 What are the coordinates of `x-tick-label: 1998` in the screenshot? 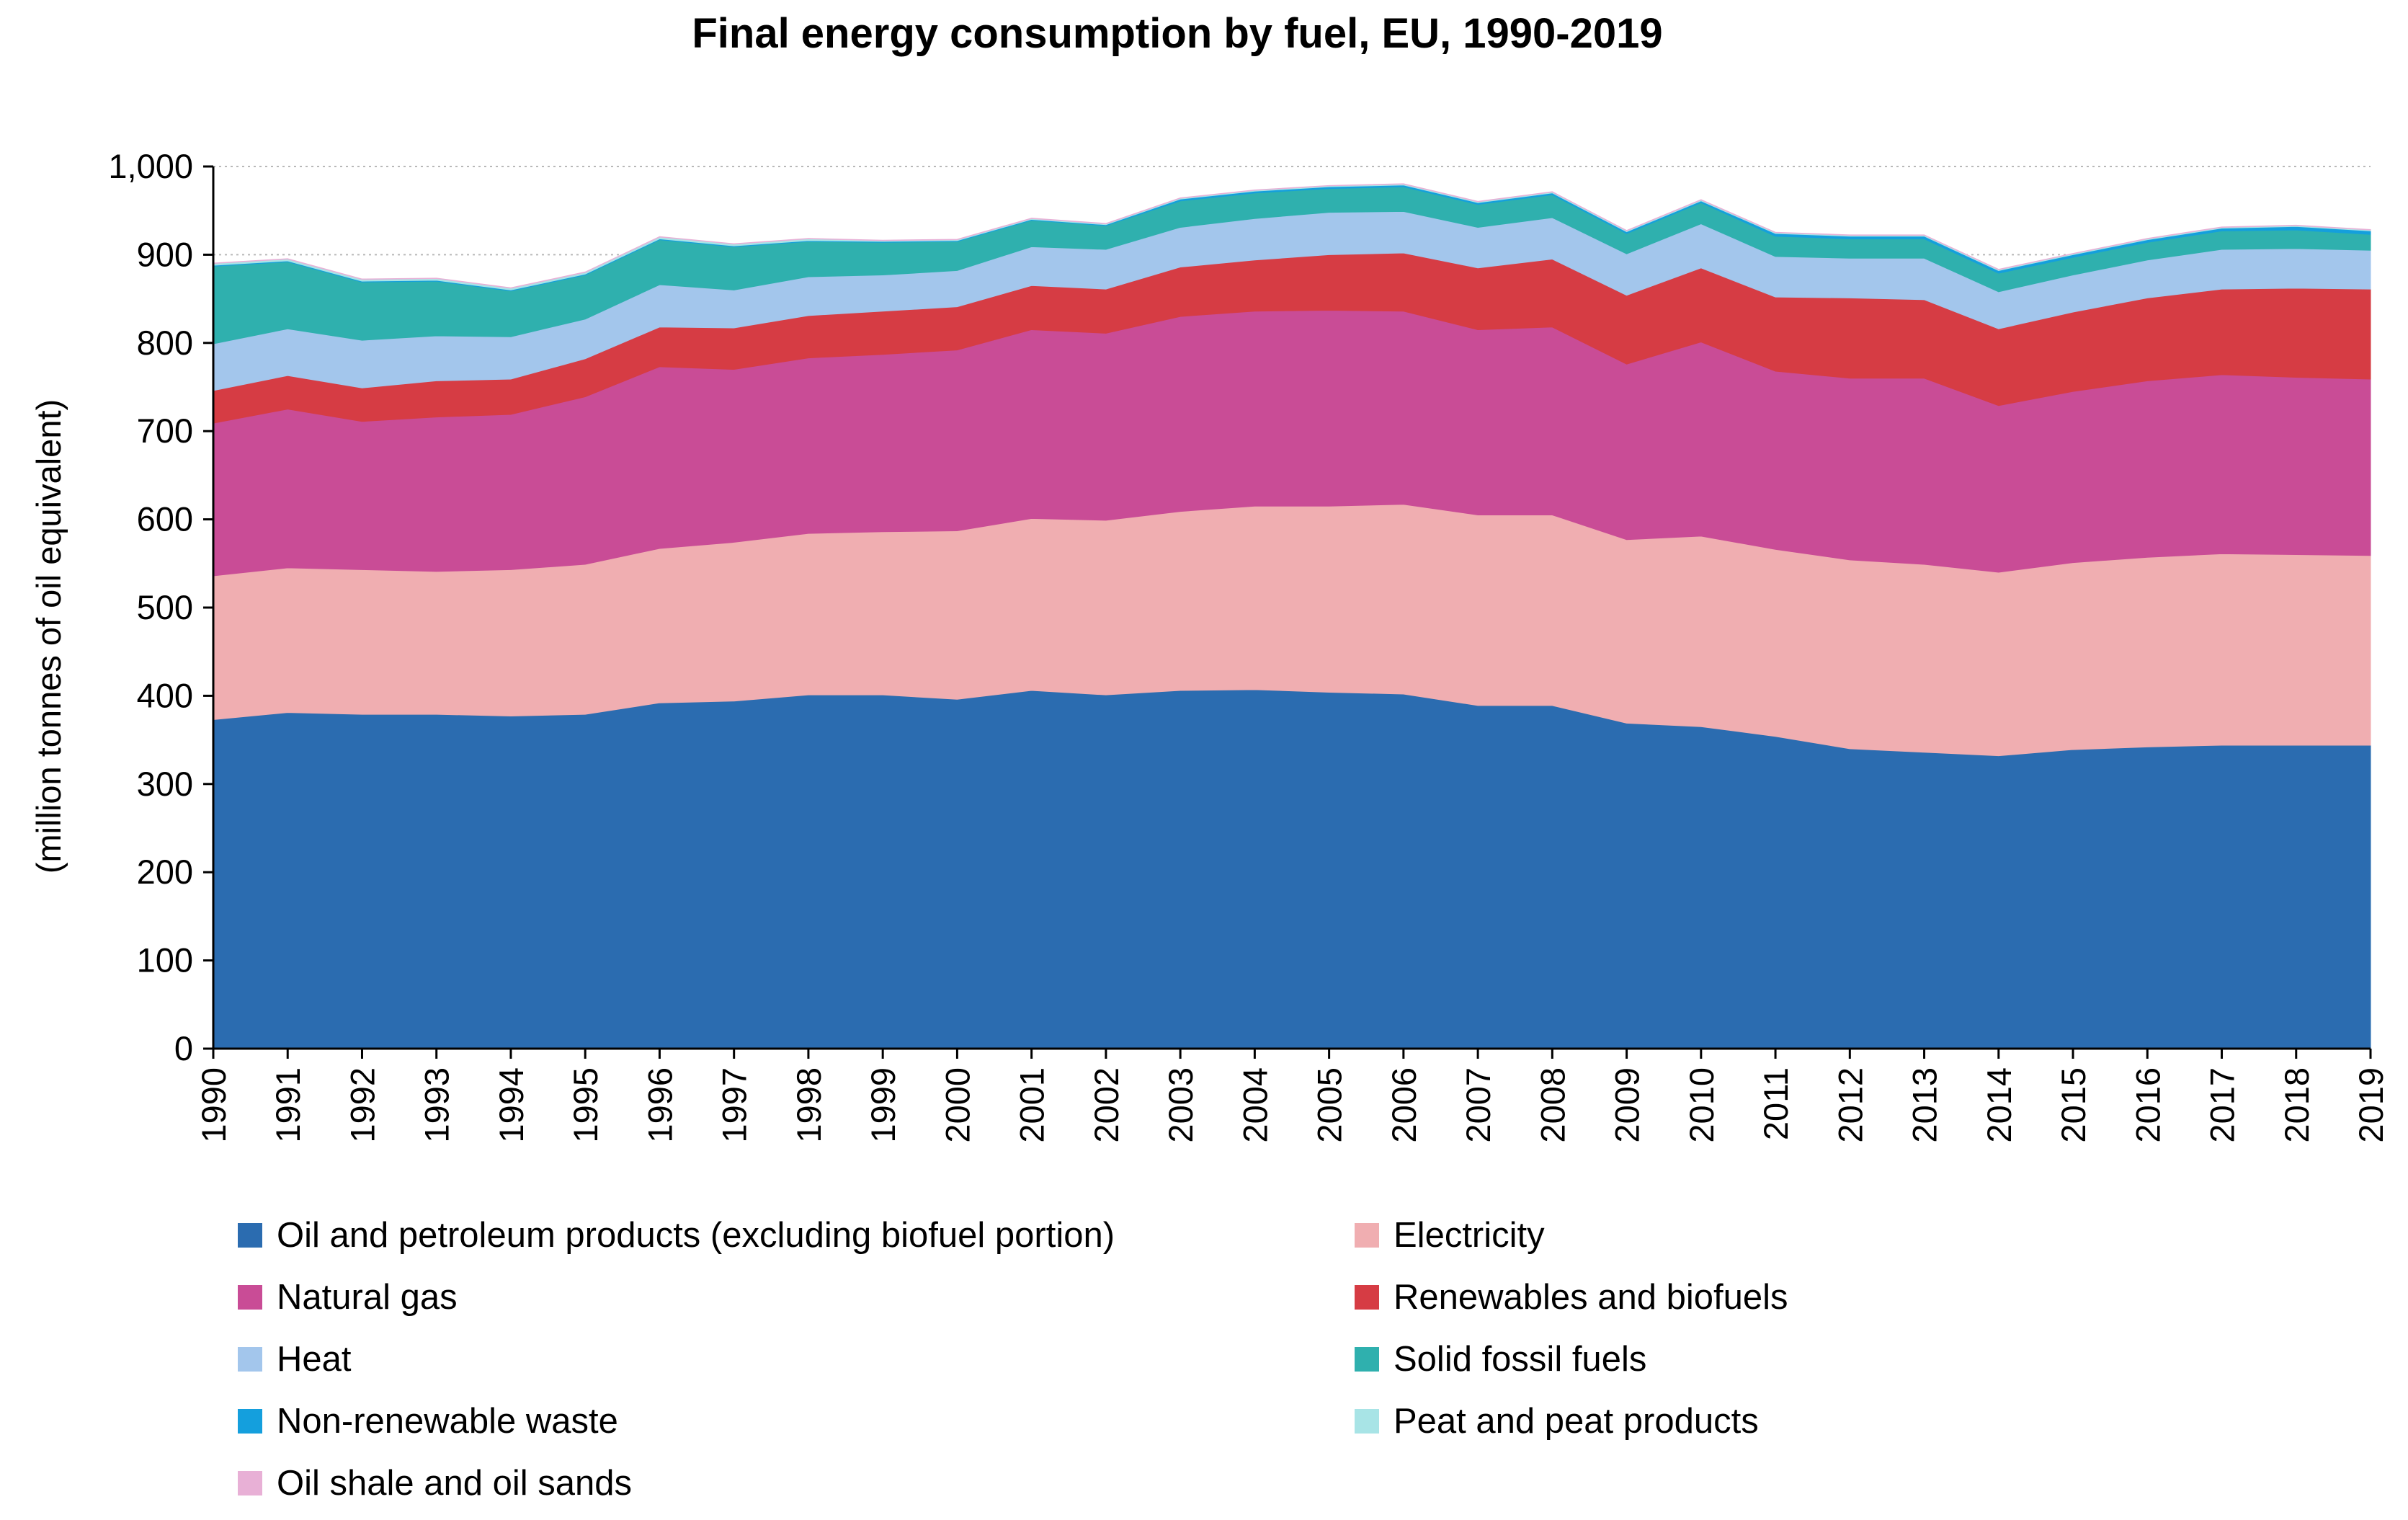 It's located at (809, 1105).